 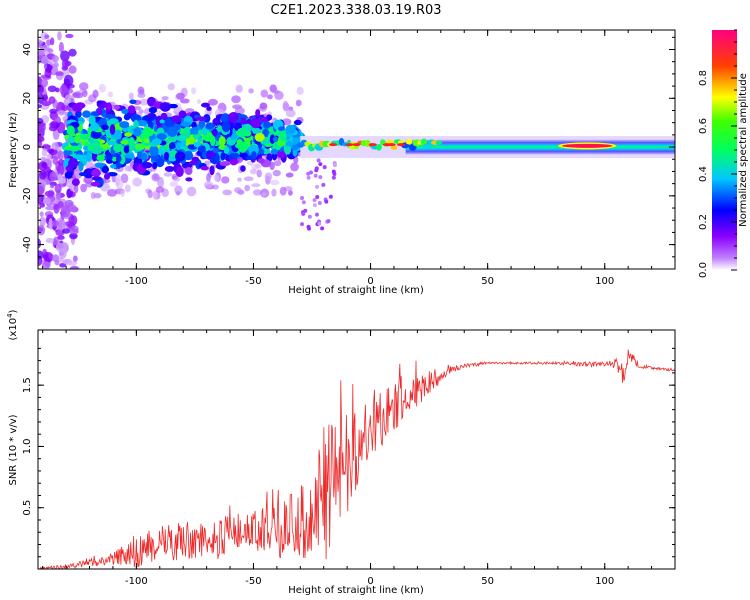 What do you see at coordinates (356, 590) in the screenshot?
I see `snr-x-label: Height of straight line (km)` at bounding box center [356, 590].